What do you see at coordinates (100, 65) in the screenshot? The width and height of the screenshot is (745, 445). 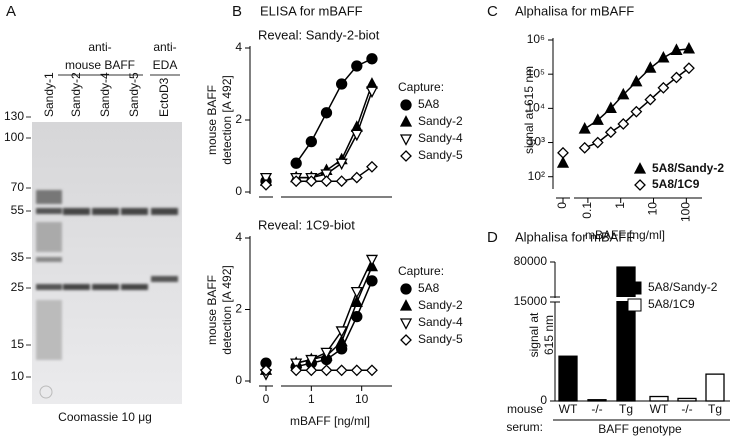 I see `group-label: mouse BAFF` at bounding box center [100, 65].